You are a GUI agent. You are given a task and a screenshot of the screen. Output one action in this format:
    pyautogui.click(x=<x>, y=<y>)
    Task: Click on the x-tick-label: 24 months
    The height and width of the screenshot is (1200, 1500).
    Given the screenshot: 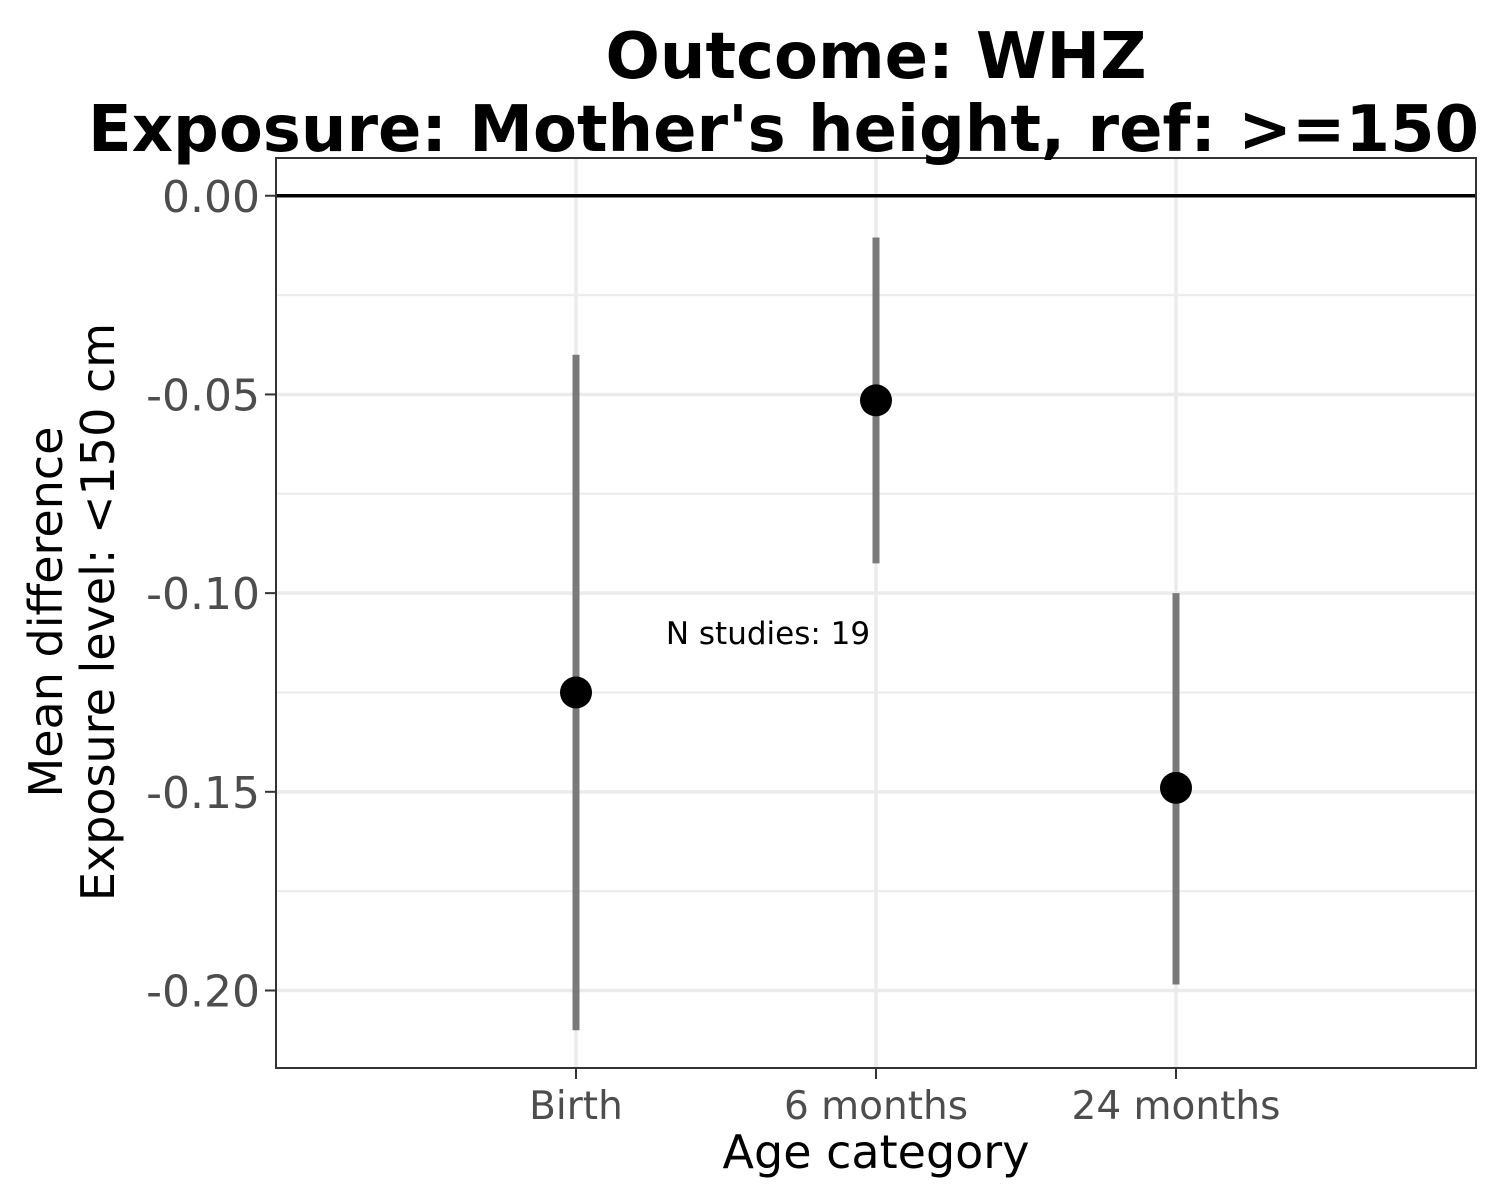 What is the action you would take?
    pyautogui.click(x=1176, y=1106)
    